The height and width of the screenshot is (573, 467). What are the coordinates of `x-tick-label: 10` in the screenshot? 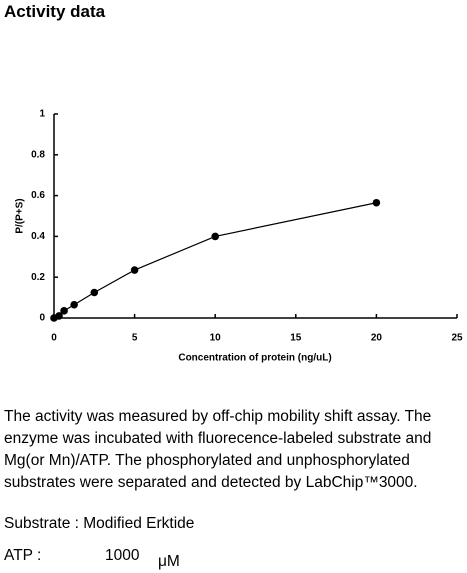 It's located at (216, 338).